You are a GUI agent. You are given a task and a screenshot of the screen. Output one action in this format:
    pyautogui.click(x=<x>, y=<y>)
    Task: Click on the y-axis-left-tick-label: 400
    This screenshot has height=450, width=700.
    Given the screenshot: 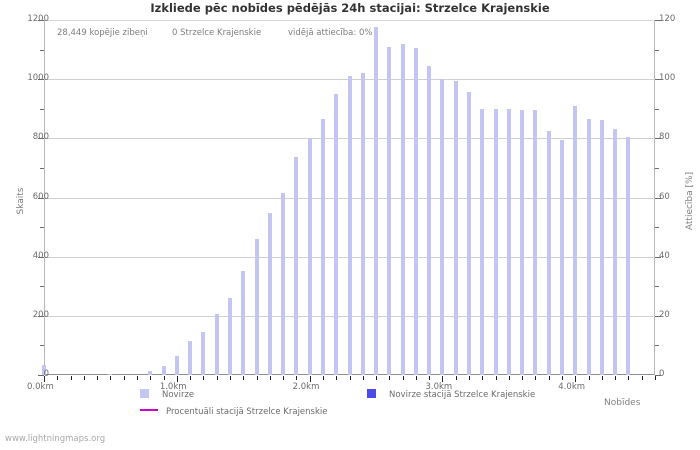 What is the action you would take?
    pyautogui.click(x=40, y=255)
    